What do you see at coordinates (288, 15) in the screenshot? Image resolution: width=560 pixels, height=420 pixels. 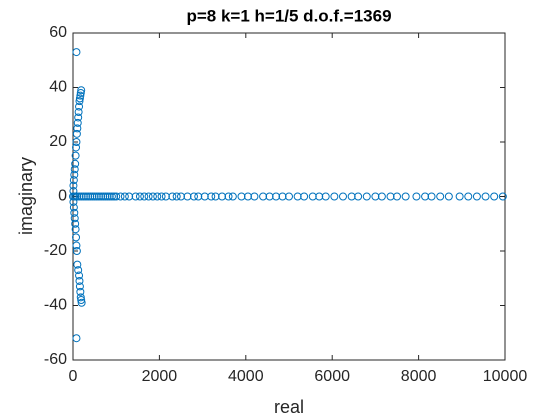 I see `chart-title: p=8 k=1 h=1/5 d.o.f.=1369` at bounding box center [288, 15].